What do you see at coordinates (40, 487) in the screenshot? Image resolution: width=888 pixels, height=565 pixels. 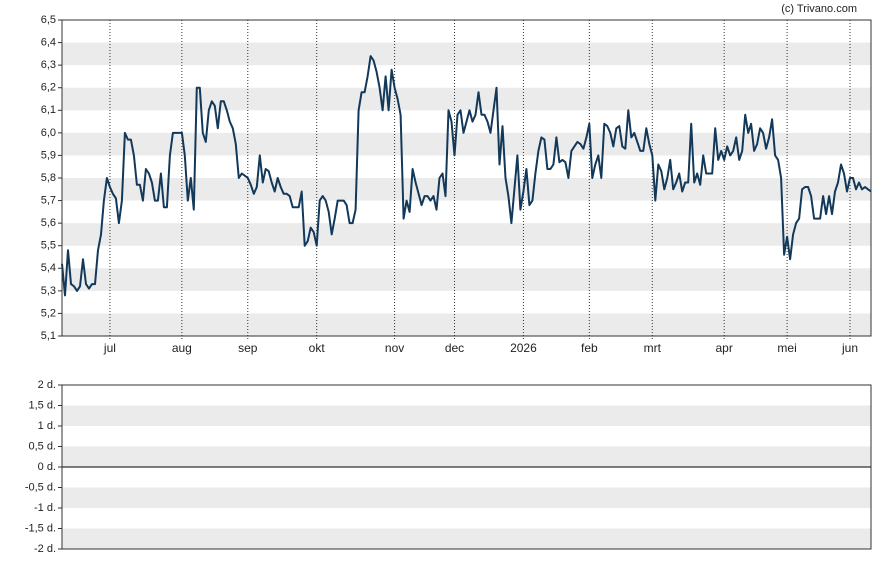 I see `y-tick-label: -0,5 d.` at bounding box center [40, 487].